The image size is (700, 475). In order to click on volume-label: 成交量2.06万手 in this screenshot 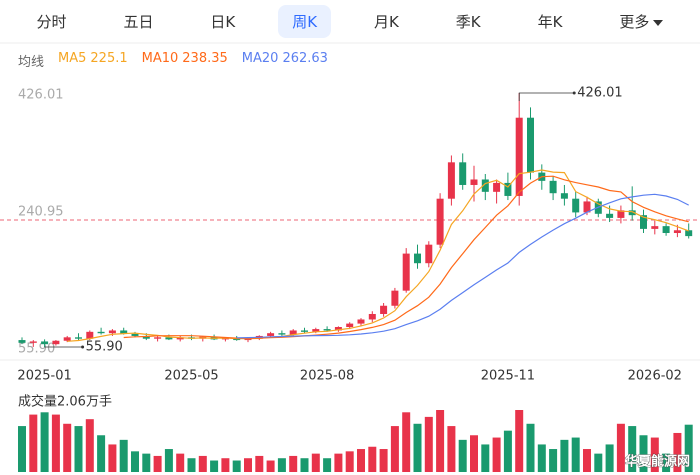, I will do `click(65, 402)`.